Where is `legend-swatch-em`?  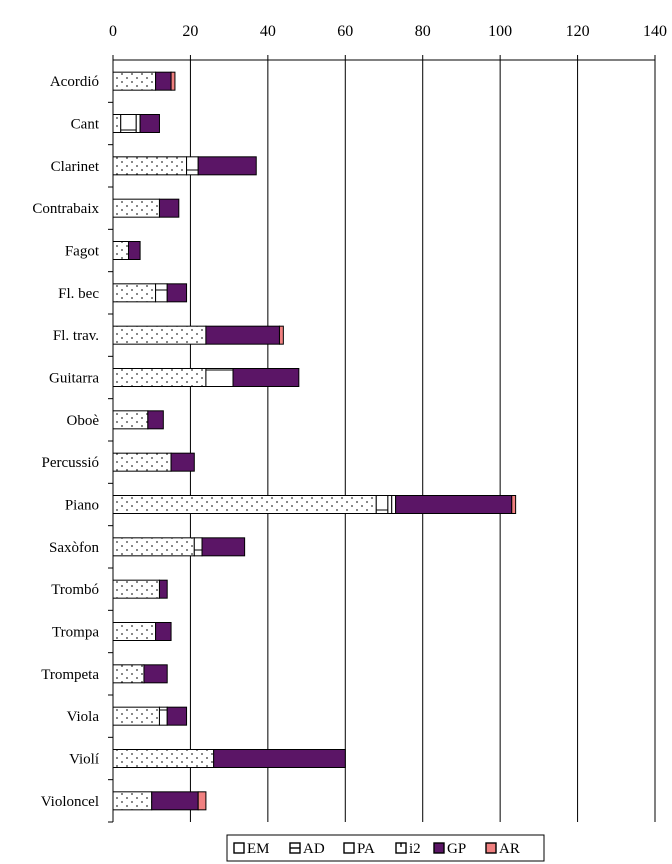
legend-swatch-em is located at coordinates (239, 848).